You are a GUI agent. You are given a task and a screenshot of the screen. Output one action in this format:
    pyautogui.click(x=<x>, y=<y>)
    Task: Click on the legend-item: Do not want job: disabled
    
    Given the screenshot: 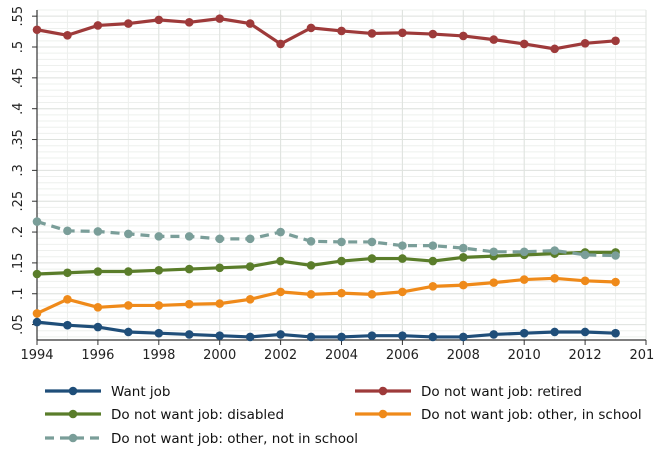 What is the action you would take?
    pyautogui.click(x=164, y=415)
    